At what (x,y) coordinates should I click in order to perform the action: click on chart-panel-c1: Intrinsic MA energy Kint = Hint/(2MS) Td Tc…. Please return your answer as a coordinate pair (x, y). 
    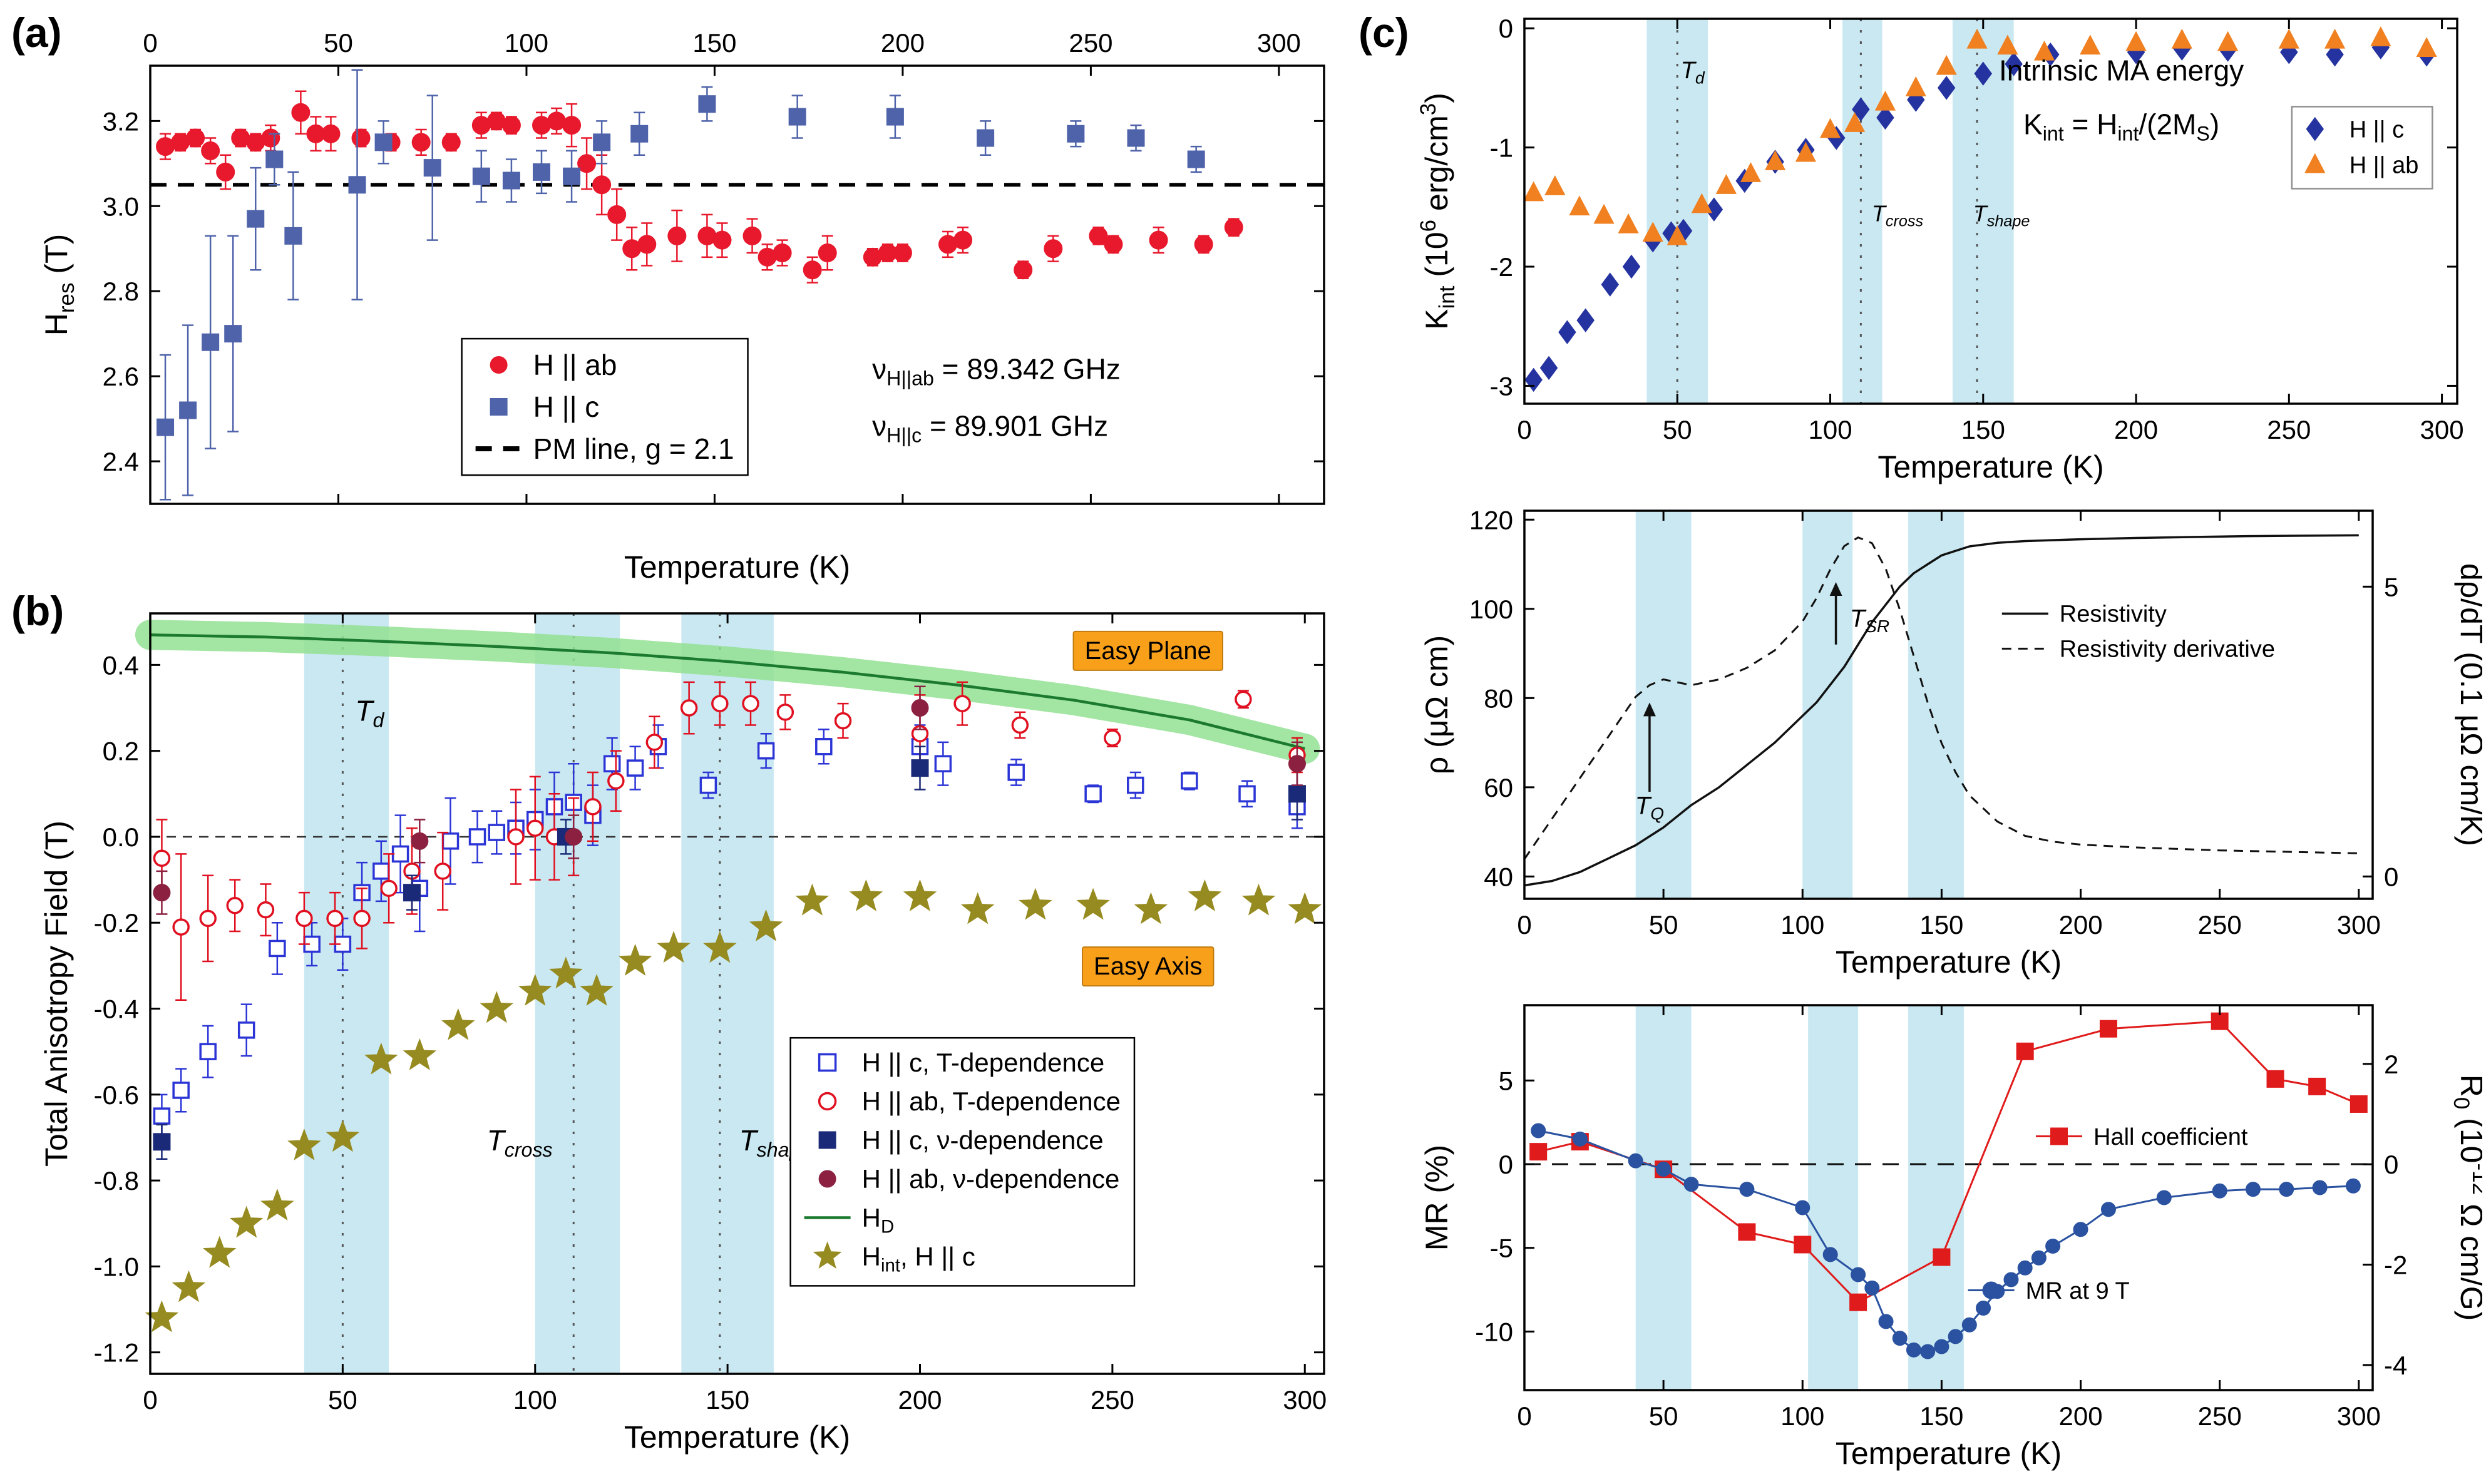
    Looking at the image, I should click on (1948, 250).